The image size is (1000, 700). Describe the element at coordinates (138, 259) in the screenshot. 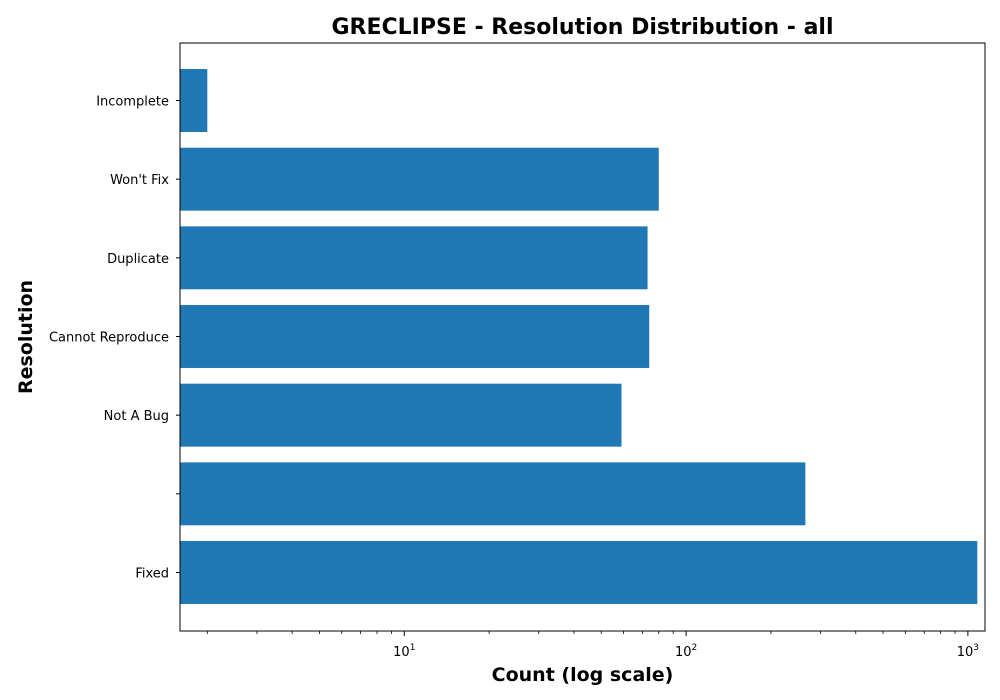

I see `y-tick-label: Duplicate` at that location.